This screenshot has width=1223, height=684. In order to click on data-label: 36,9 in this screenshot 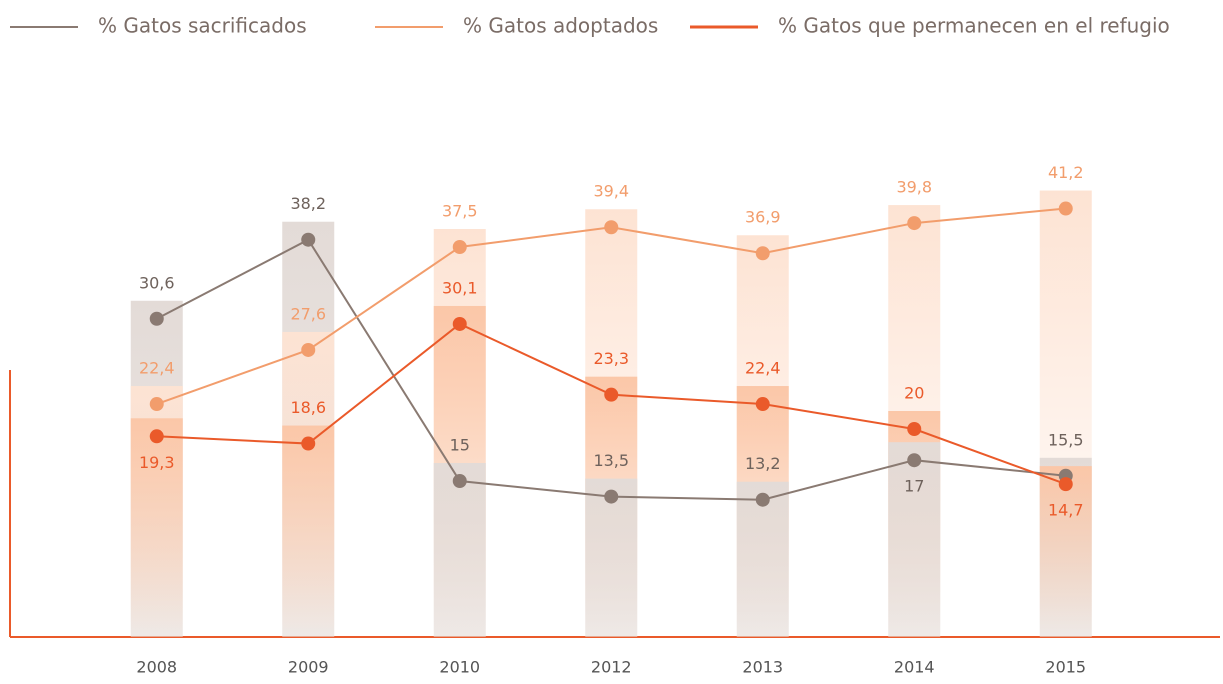, I will do `click(763, 217)`.